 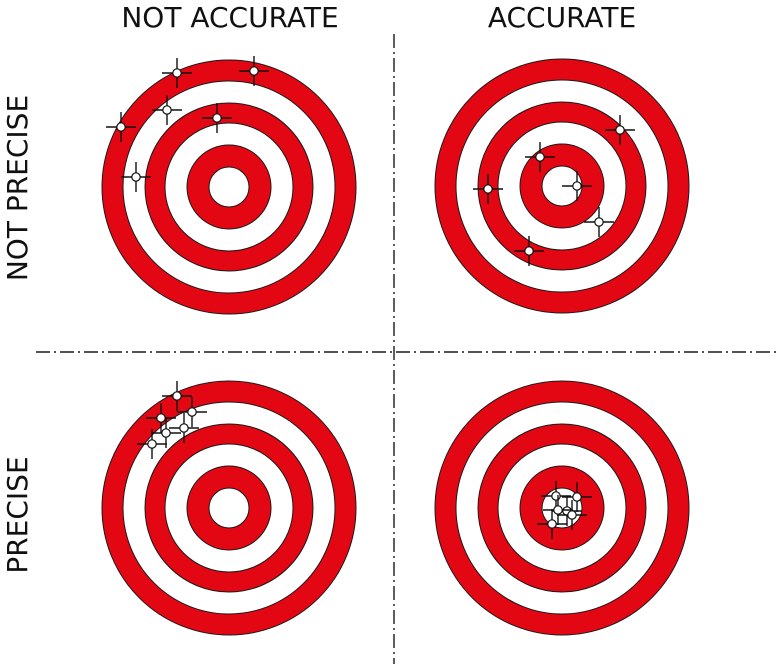 I want to click on target-accurate-not-precise, so click(x=562, y=186).